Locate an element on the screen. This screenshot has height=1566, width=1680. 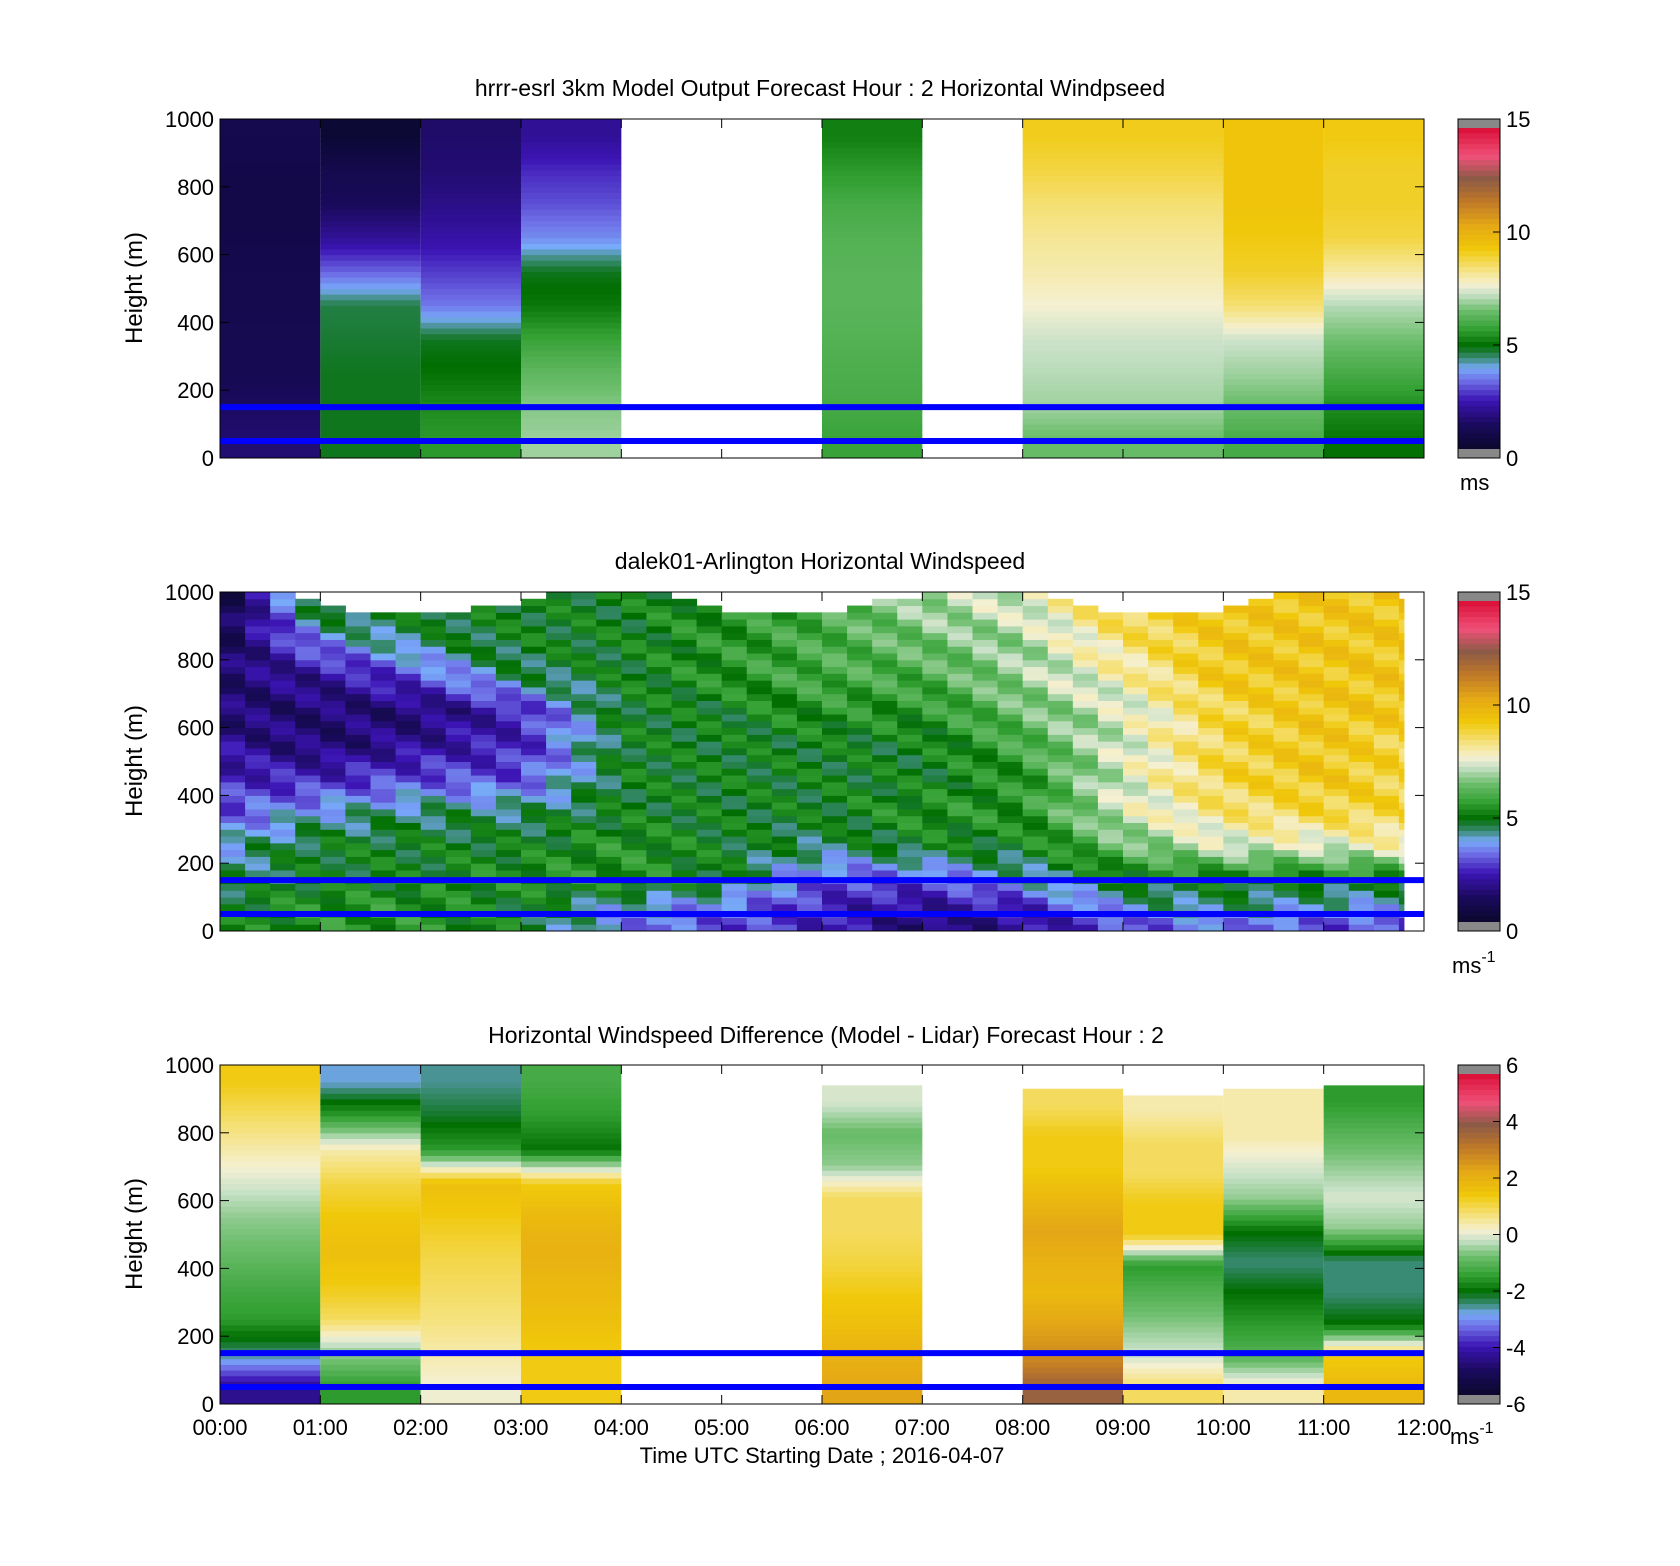
y-tick-label: 1000 is located at coordinates (189, 1065).